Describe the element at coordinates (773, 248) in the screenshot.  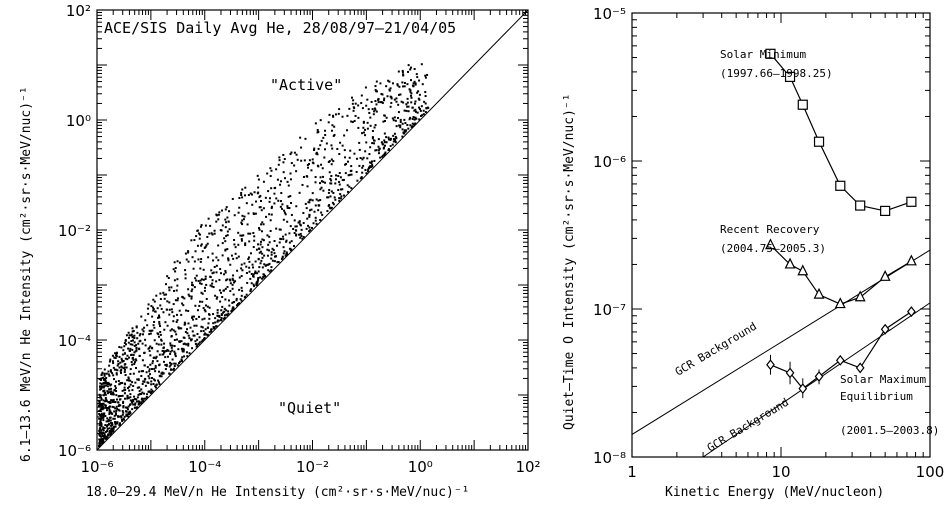
I see `label-recovery-period: (2004.75–2005.3)` at that location.